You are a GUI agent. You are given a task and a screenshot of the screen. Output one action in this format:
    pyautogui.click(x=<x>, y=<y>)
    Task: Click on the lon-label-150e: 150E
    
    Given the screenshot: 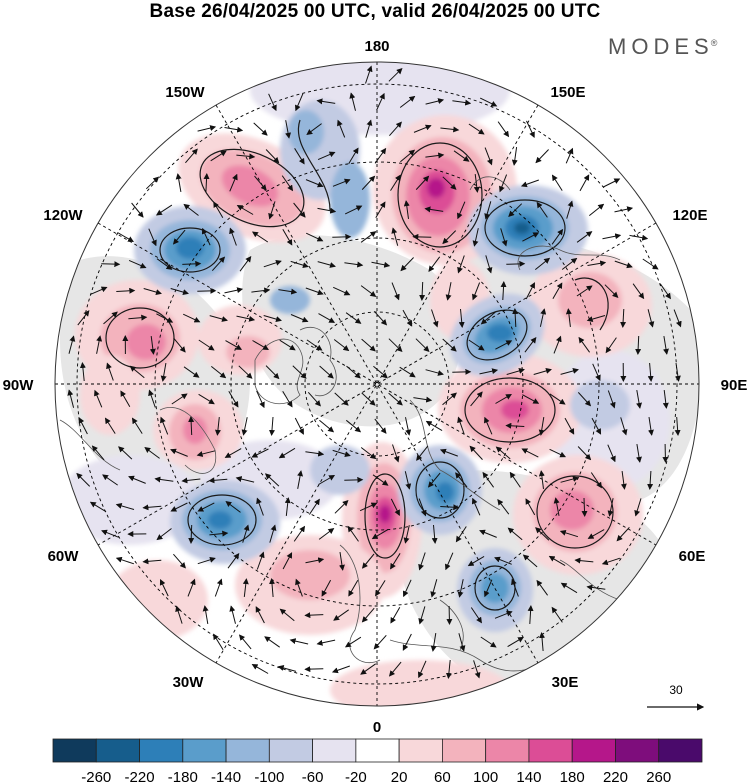 What is the action you would take?
    pyautogui.click(x=567, y=92)
    